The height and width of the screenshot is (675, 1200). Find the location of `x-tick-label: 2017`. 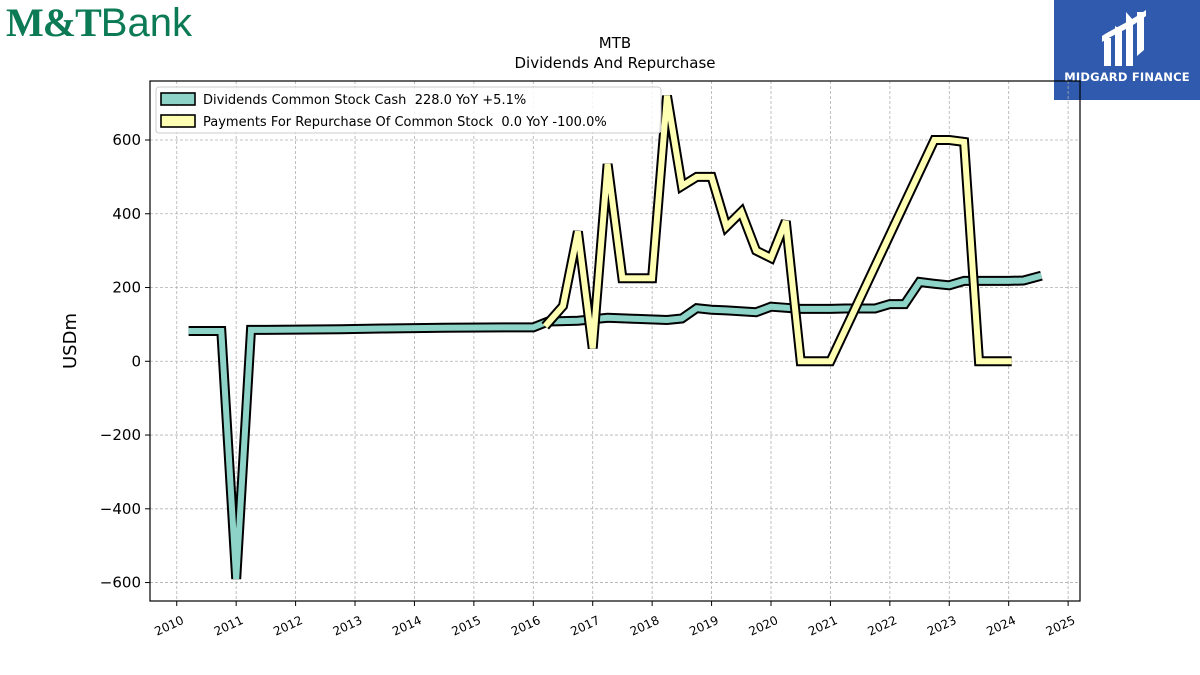

x-tick-label: 2017 is located at coordinates (585, 626).